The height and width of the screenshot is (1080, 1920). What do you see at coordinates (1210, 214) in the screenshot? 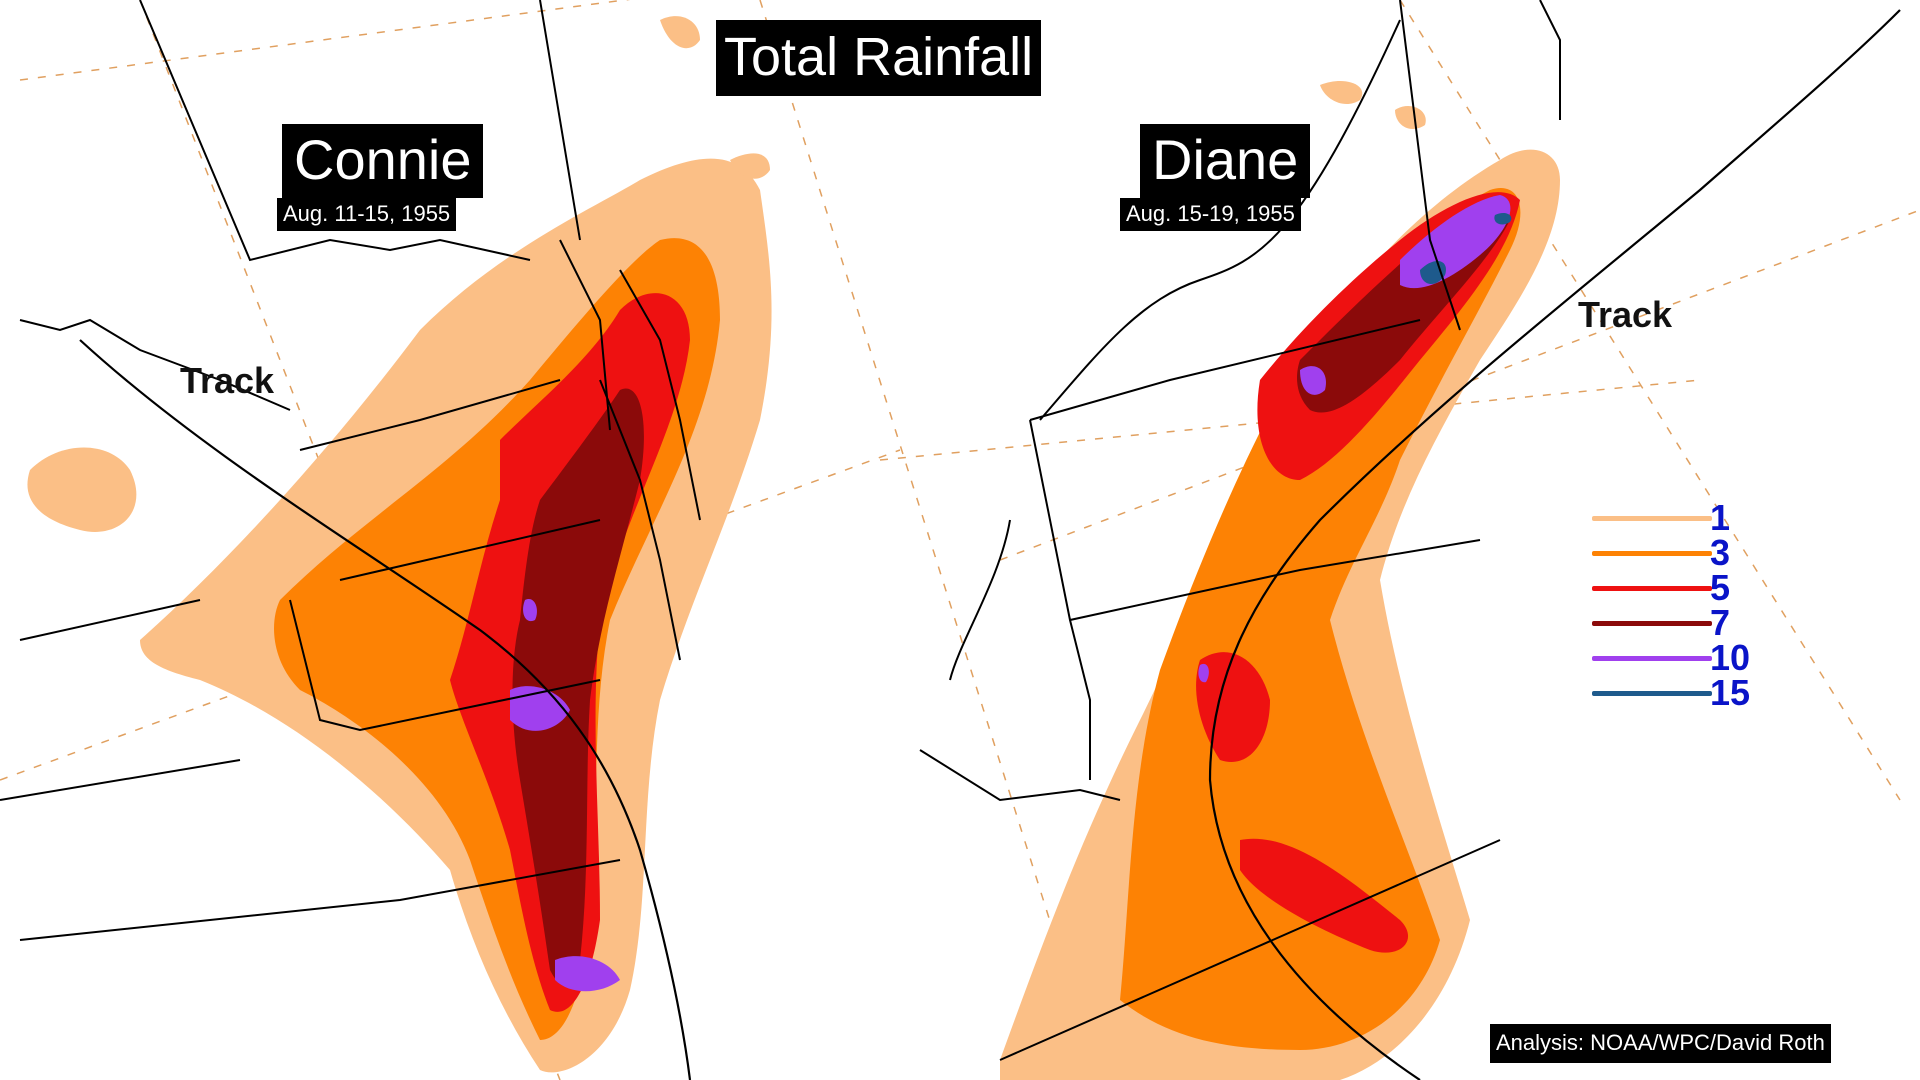
I see `diane-storm-dates: Aug. 15-19, 1955` at bounding box center [1210, 214].